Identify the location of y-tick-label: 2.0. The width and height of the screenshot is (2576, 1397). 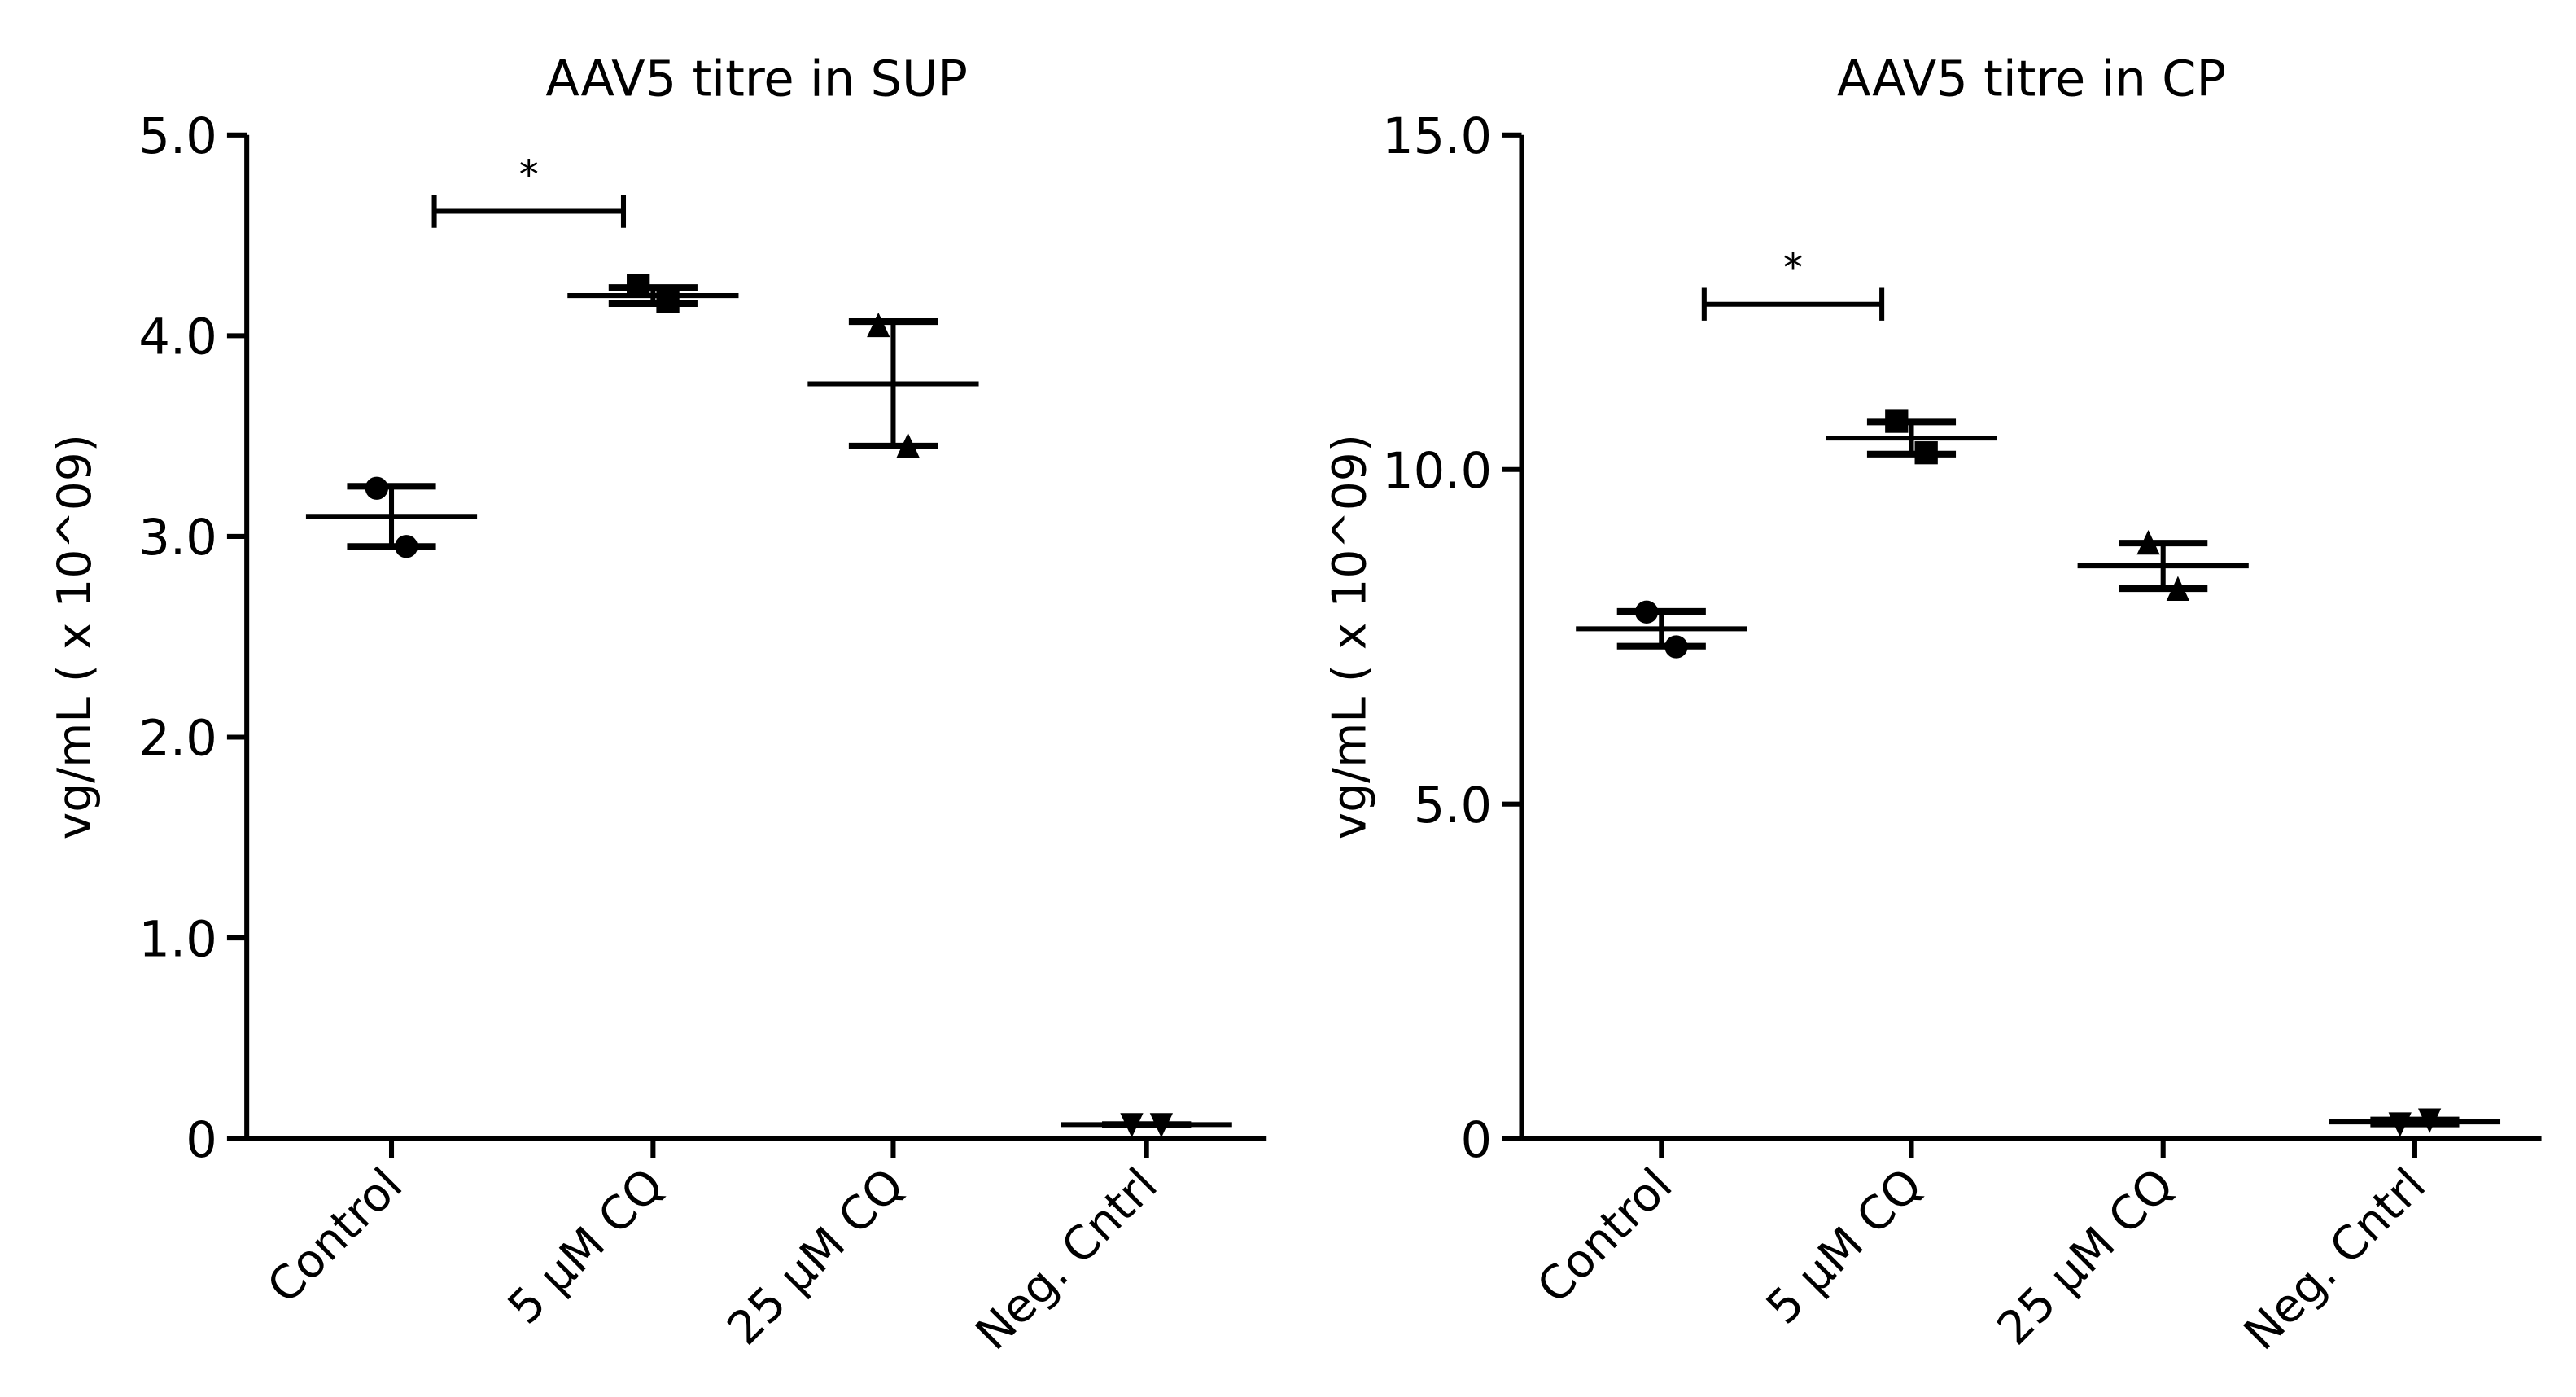
(177, 739).